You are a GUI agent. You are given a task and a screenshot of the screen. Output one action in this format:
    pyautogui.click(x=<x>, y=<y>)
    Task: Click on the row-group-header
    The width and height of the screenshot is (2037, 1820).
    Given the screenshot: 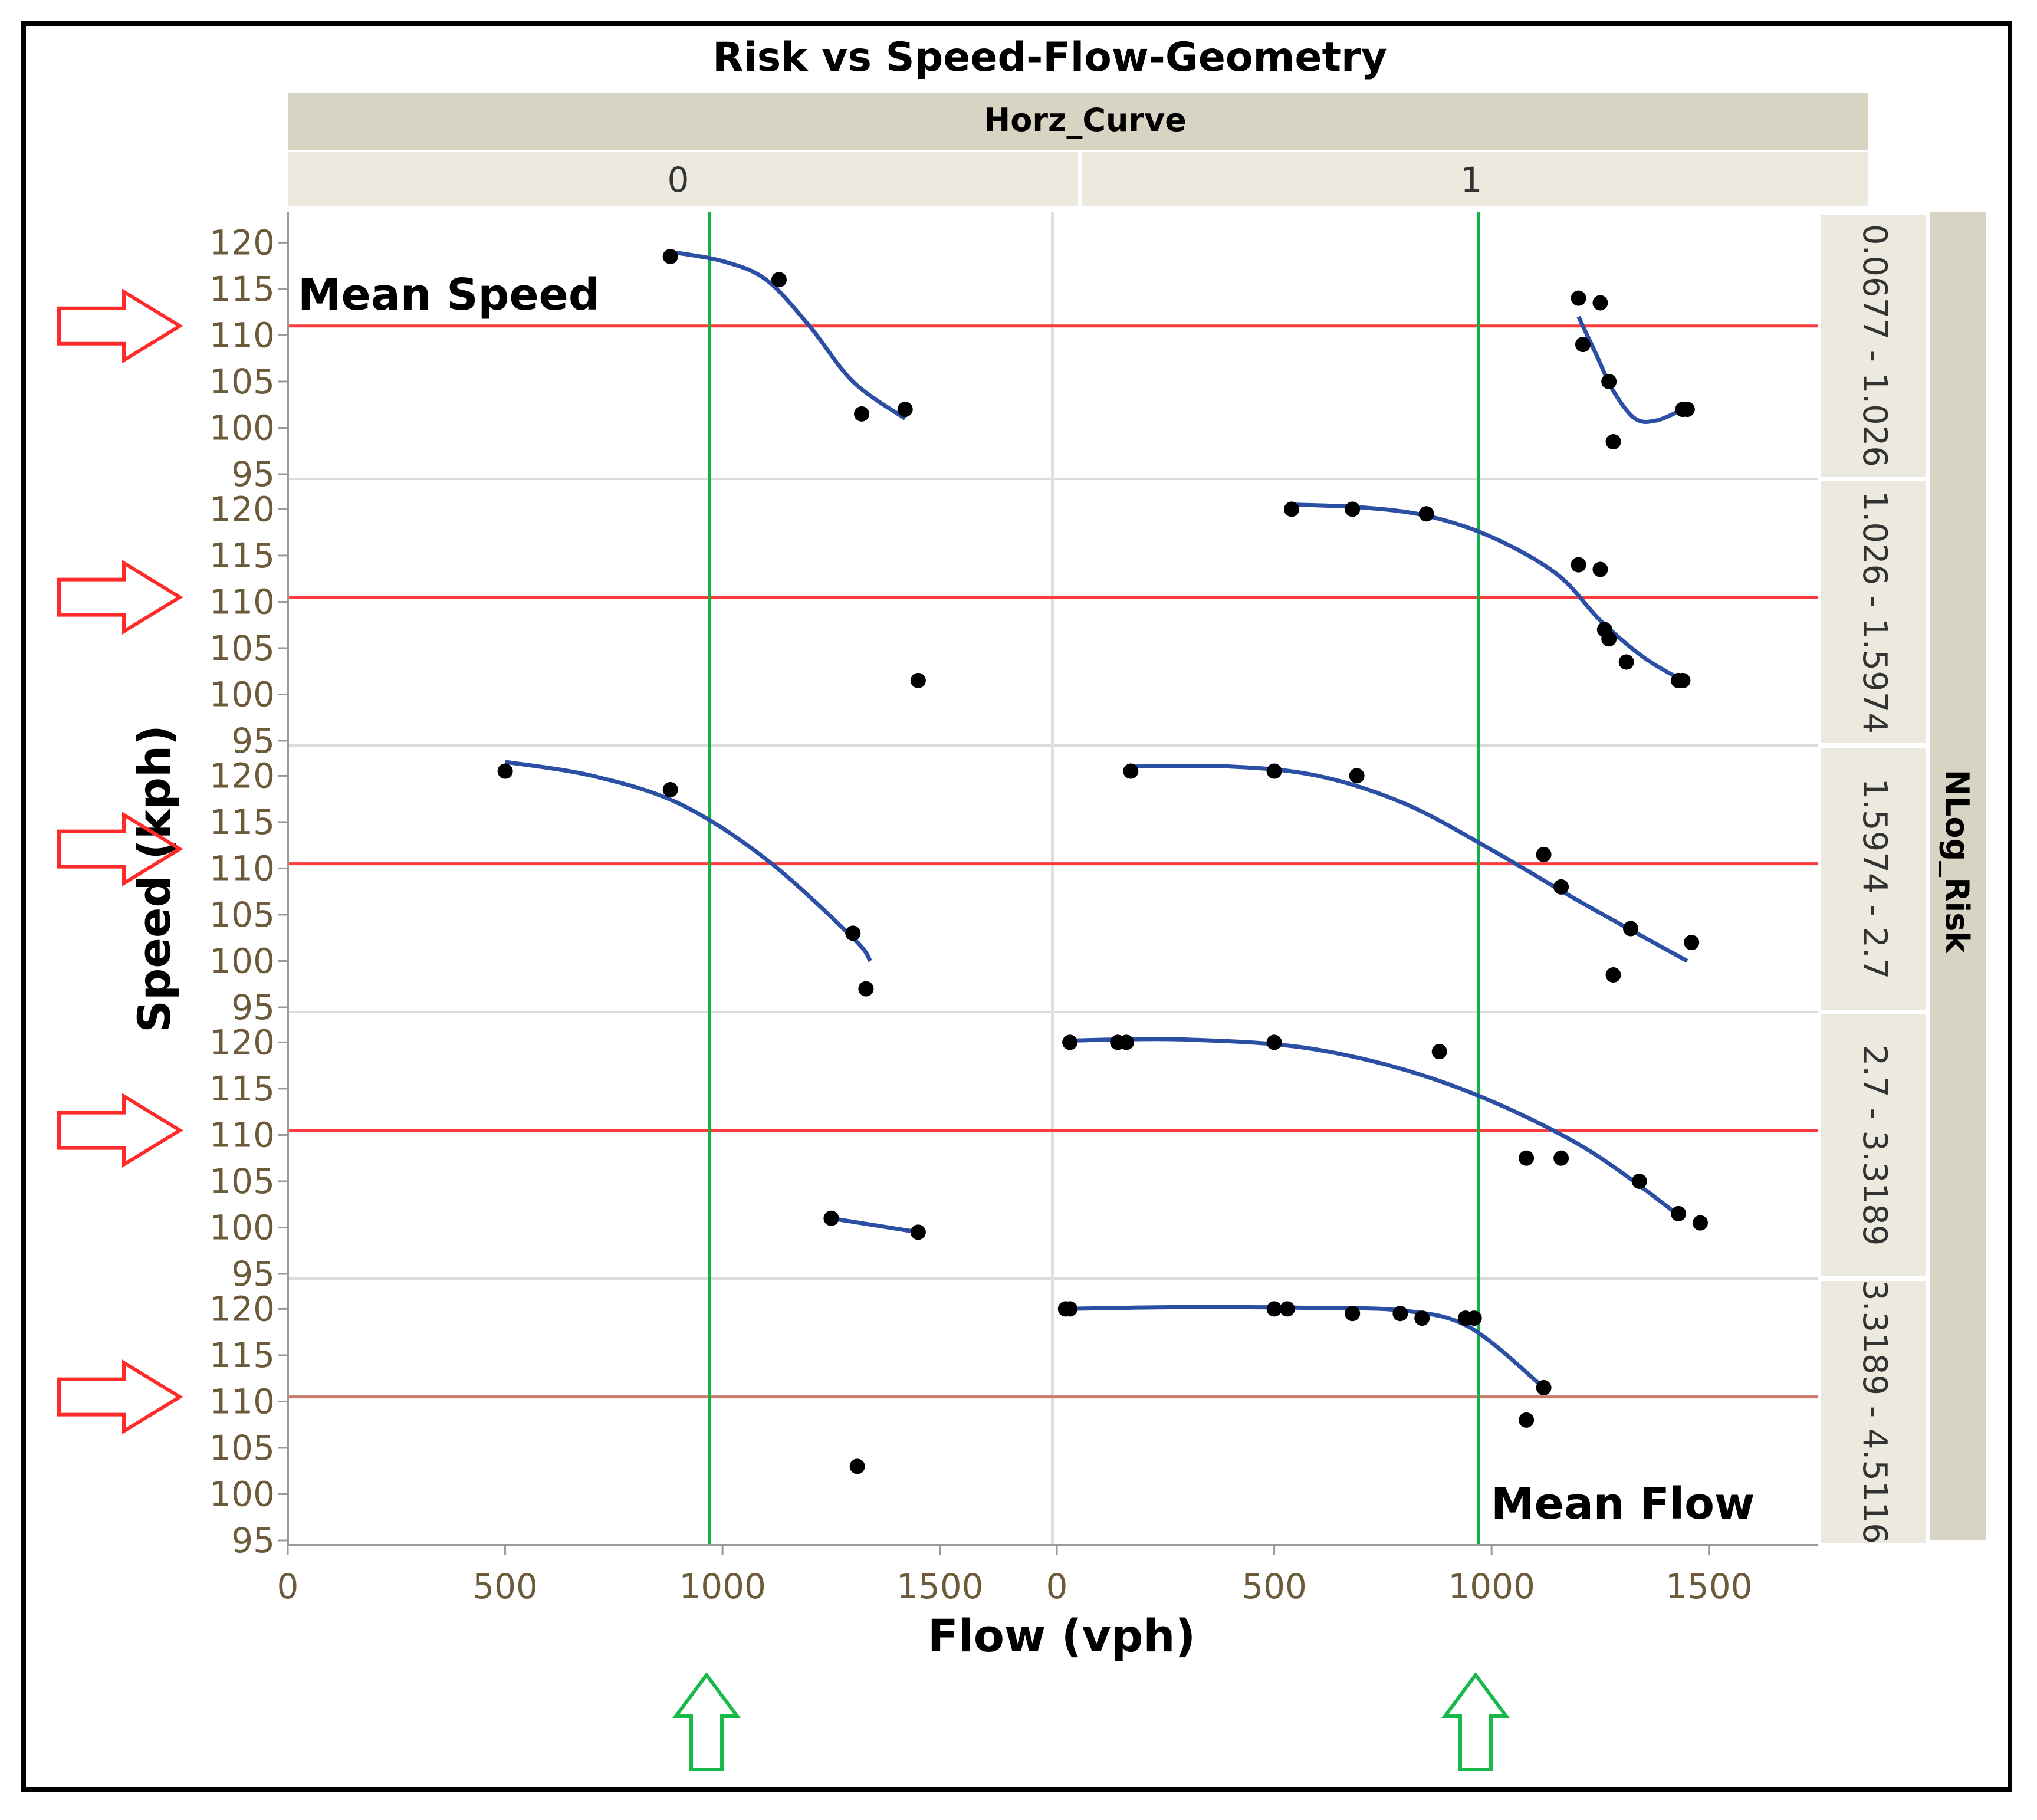 What is the action you would take?
    pyautogui.click(x=1958, y=876)
    